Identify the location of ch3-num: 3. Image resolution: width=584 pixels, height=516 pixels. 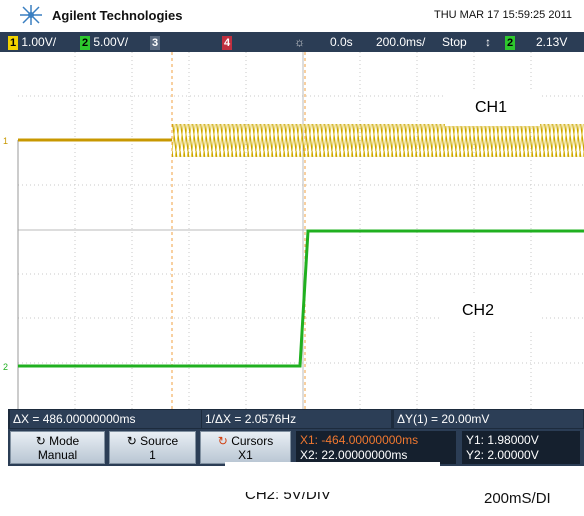
(155, 43).